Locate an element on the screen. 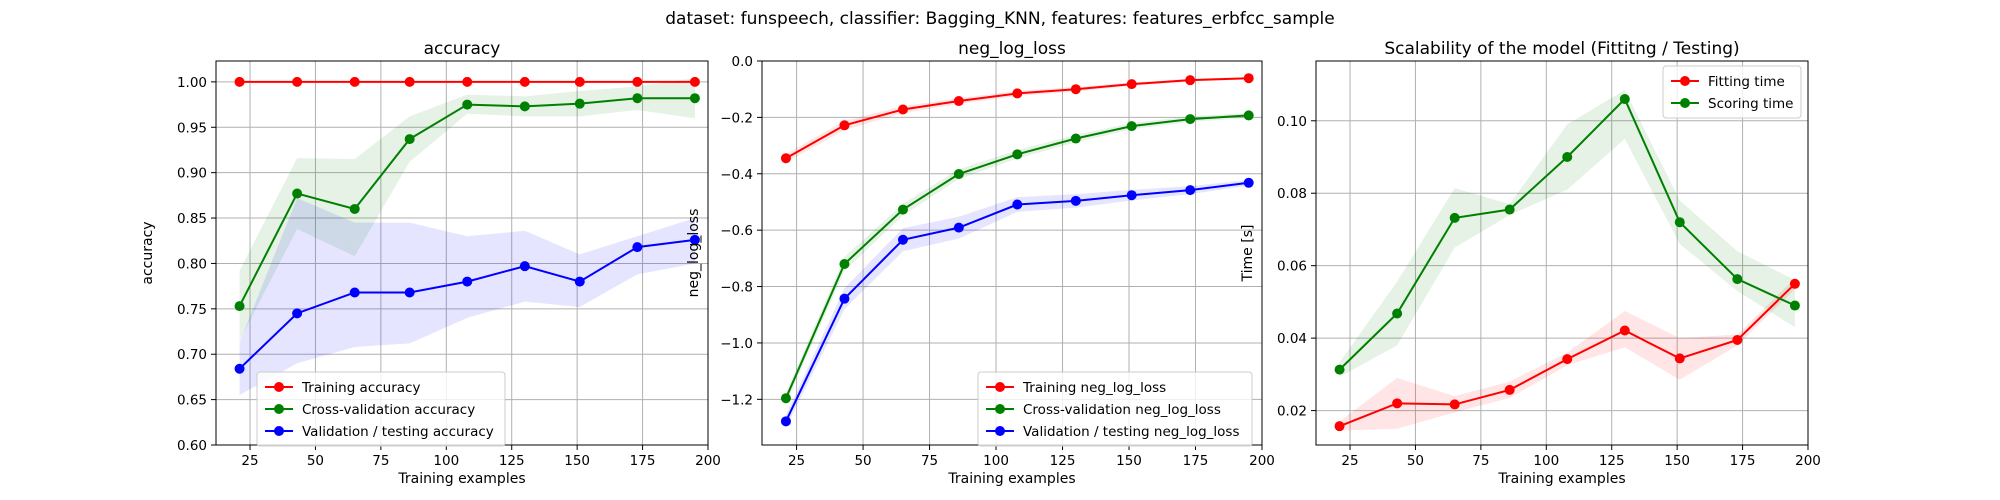 Image resolution: width=2000 pixels, height=500 pixels. confidence-band is located at coordinates (467, 297).